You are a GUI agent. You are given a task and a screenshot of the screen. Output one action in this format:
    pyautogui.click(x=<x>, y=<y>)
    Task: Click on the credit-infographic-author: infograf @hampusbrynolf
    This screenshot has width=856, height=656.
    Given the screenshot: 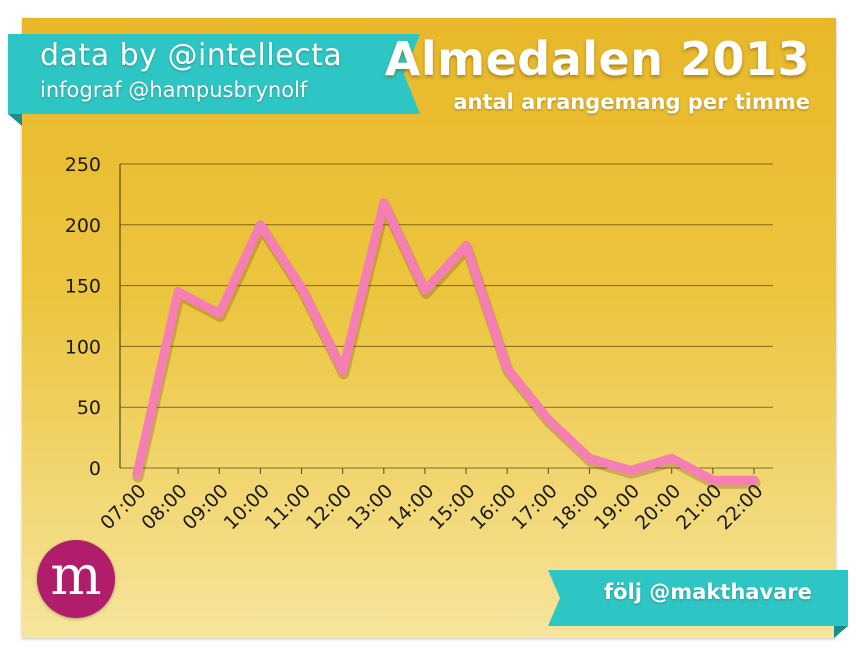 What is the action you would take?
    pyautogui.click(x=174, y=90)
    